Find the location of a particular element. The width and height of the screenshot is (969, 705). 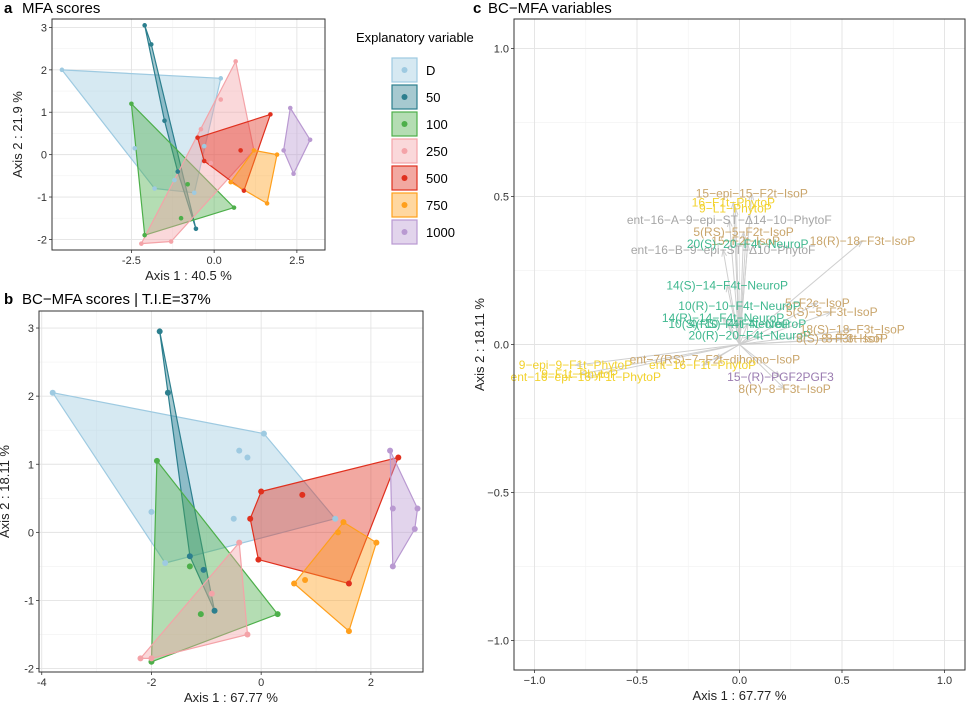

x-tick-label: −1.0 is located at coordinates (535, 681).